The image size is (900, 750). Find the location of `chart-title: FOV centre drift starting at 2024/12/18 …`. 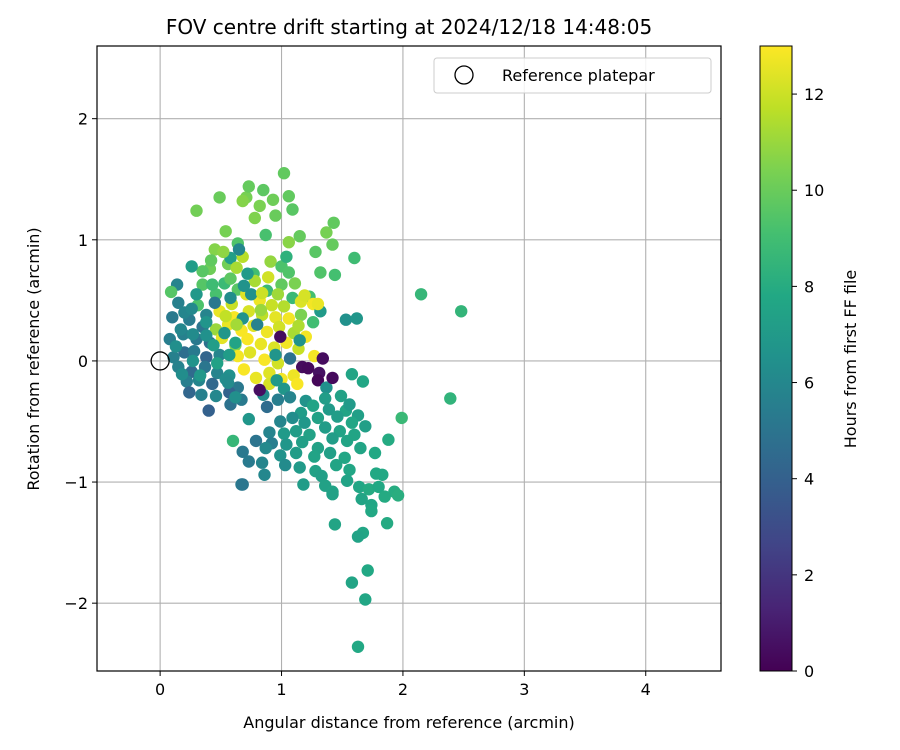

chart-title: FOV centre drift starting at 2024/12/18 … is located at coordinates (409, 27).